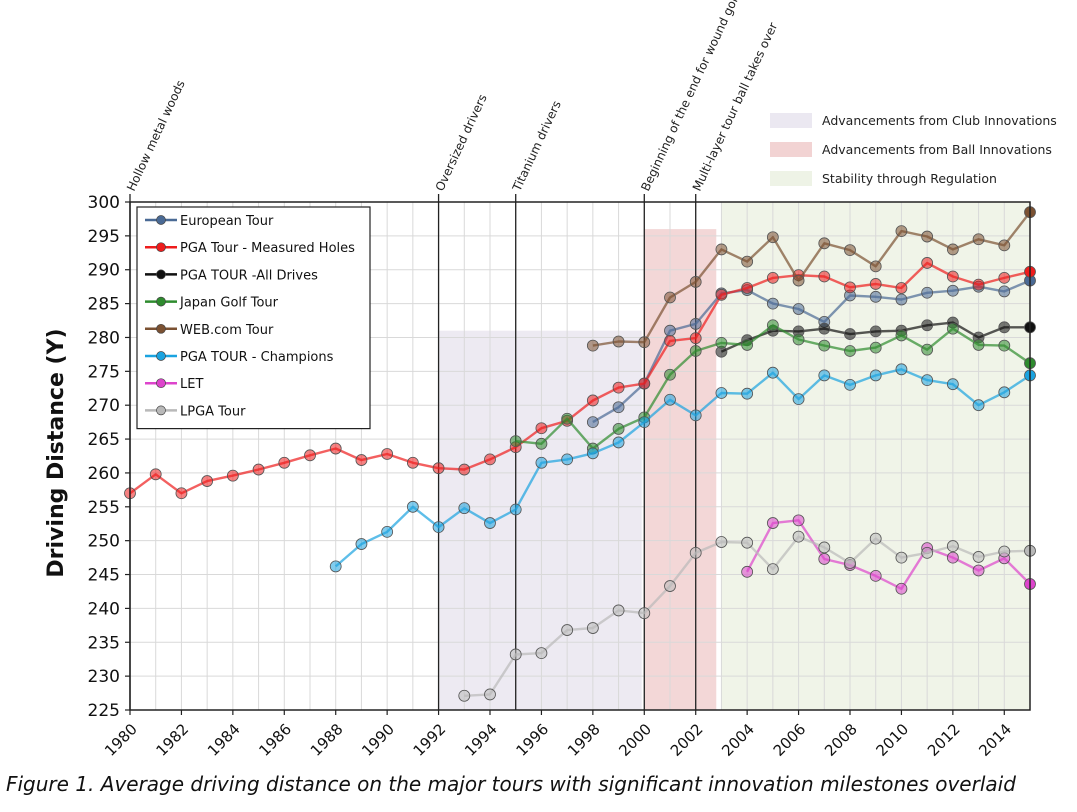  Describe the element at coordinates (250, 248) in the screenshot. I see `legend-entry: PGA Tour - Measured Holes` at that location.